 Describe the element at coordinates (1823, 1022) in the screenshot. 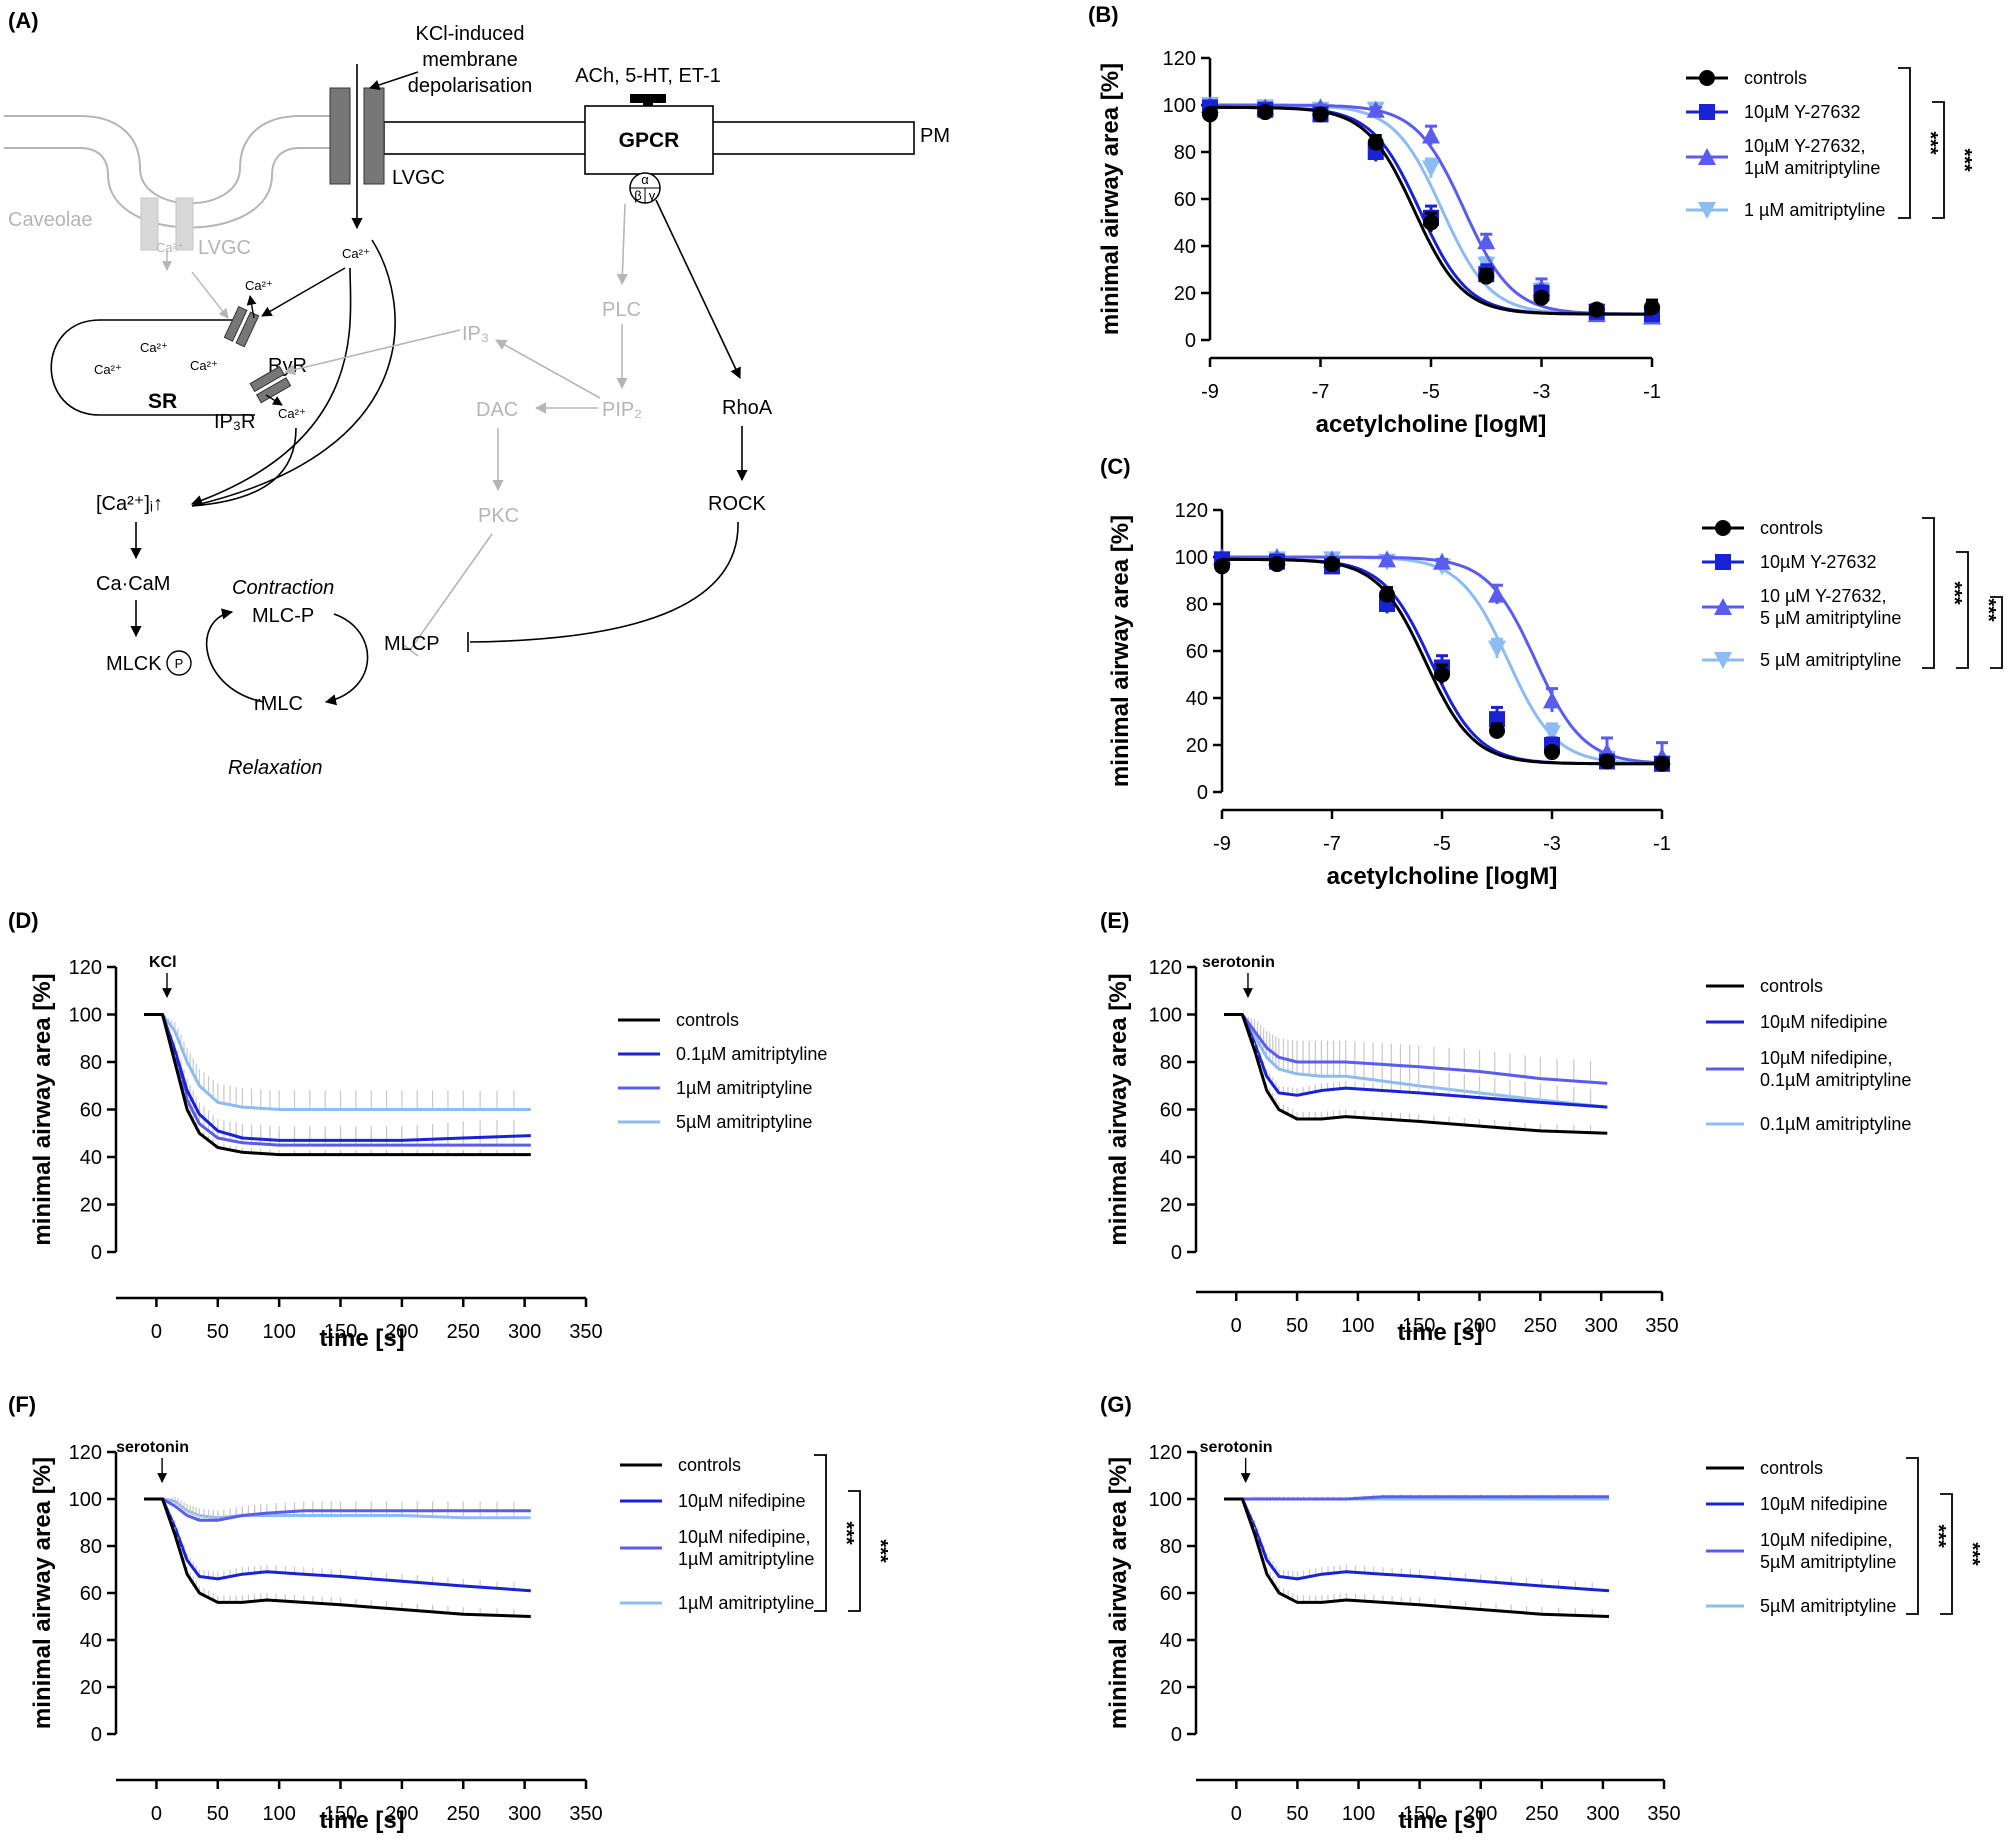

I see `legend-label: 10µM nifedipine` at that location.